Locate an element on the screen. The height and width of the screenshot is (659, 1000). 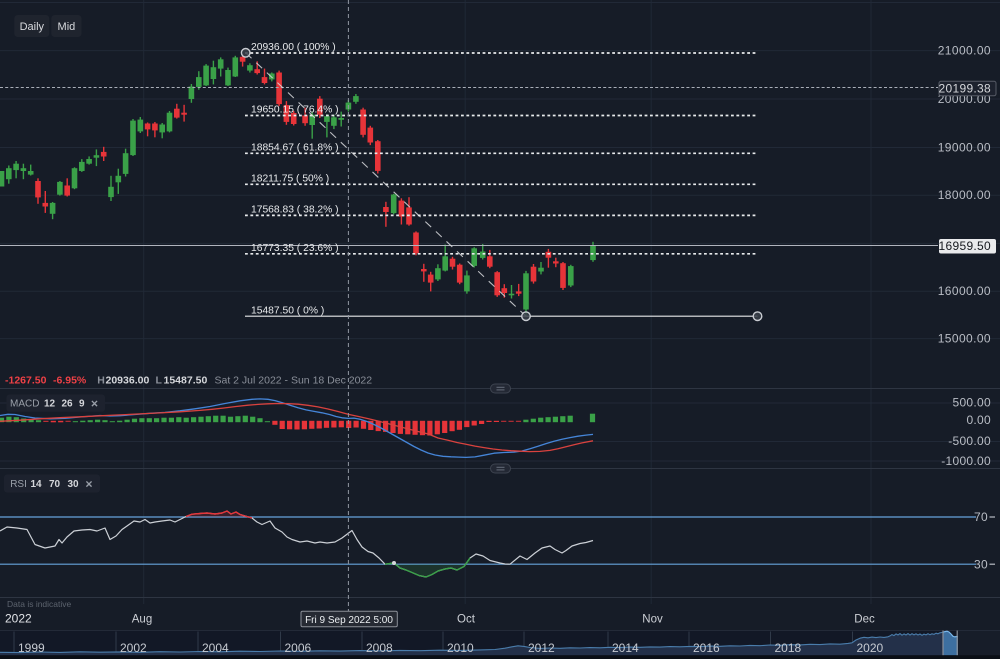
svg-text: 2018 is located at coordinates (788, 648).